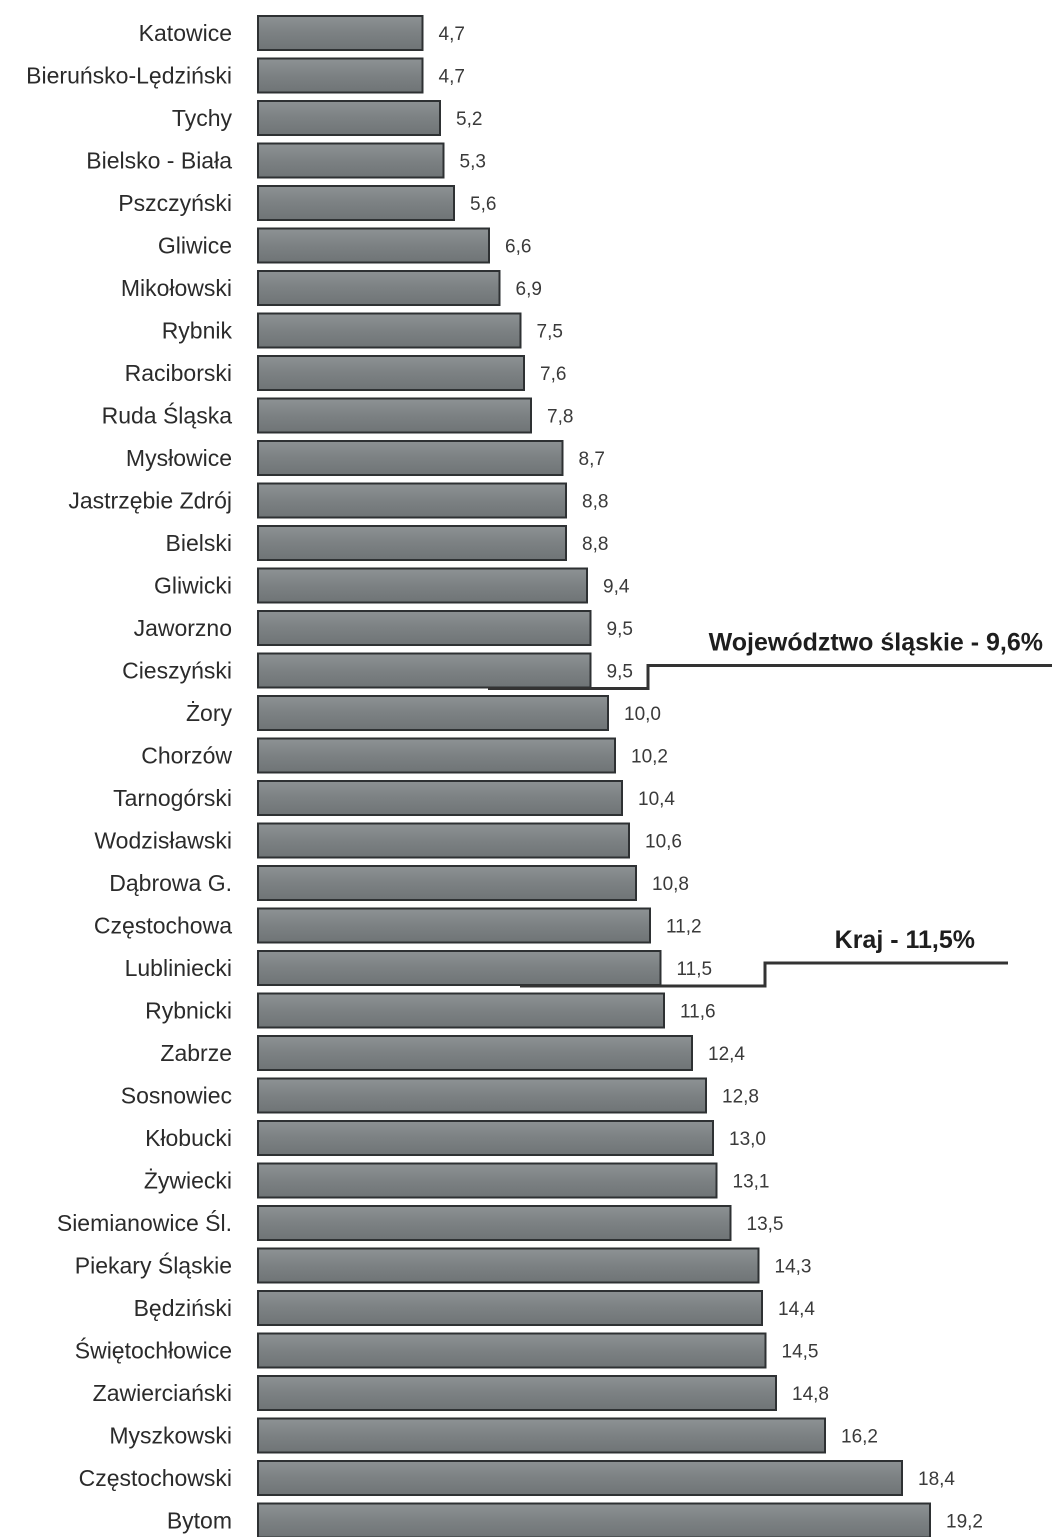 The height and width of the screenshot is (1537, 1055). What do you see at coordinates (183, 1308) in the screenshot?
I see `category-label: Będziński` at bounding box center [183, 1308].